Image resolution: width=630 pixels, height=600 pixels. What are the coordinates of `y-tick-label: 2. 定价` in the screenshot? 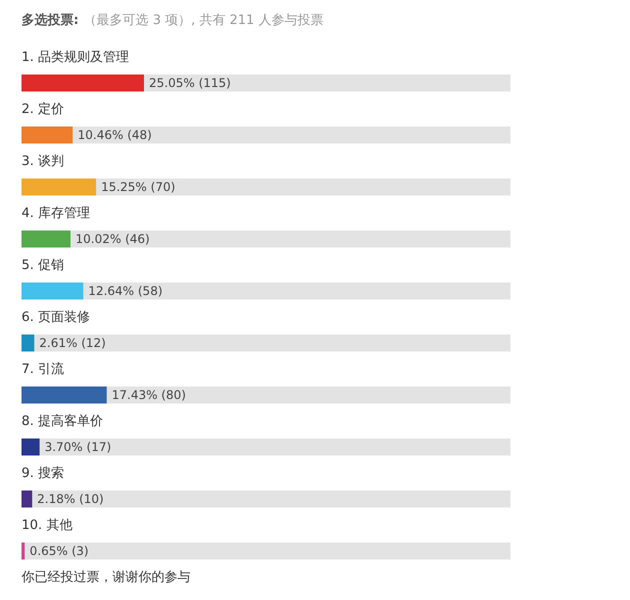 It's located at (43, 109).